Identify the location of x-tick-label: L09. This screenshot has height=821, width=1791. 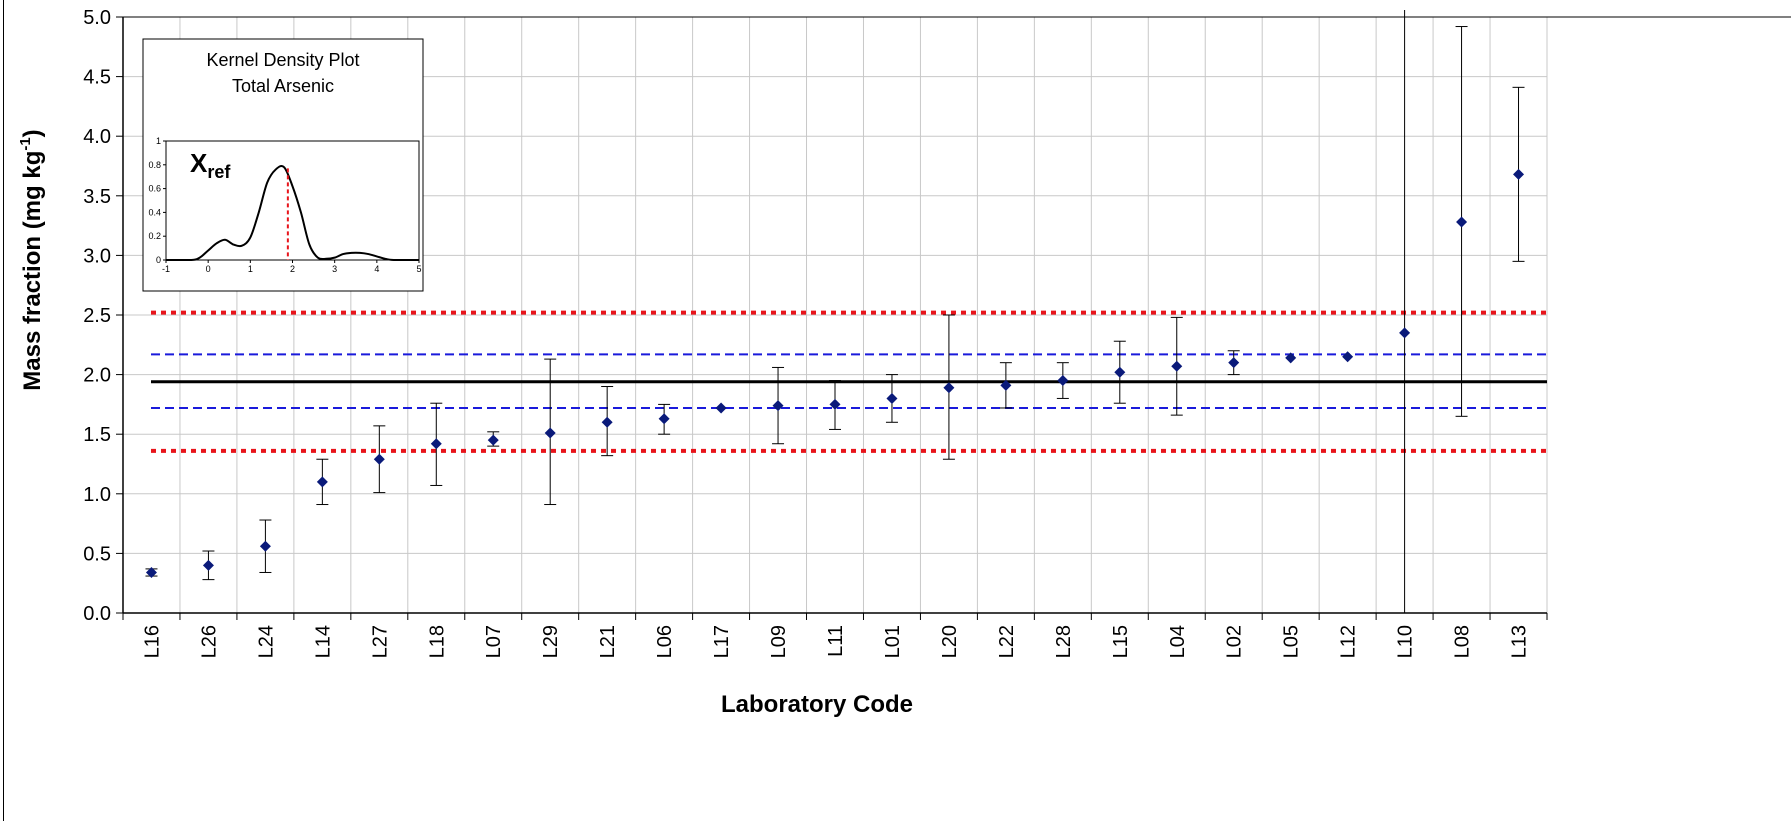
(779, 641).